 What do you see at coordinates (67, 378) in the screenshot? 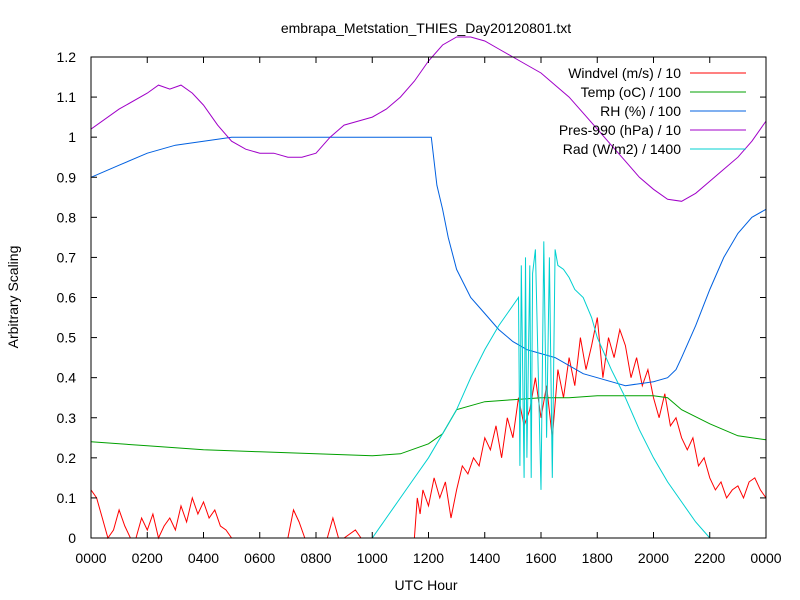
I see `y-tick-label: 0.4` at bounding box center [67, 378].